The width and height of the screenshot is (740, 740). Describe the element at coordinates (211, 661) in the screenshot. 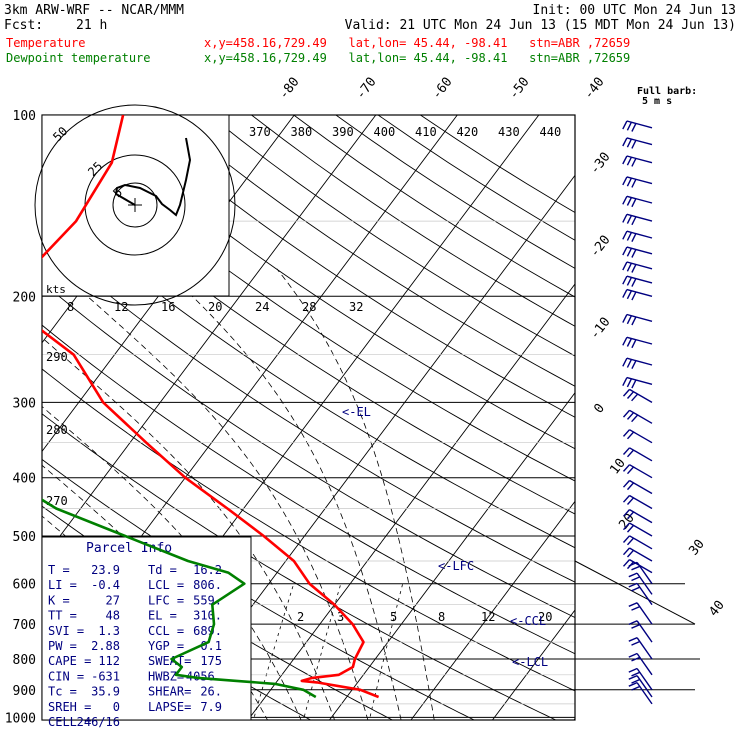

I see `parcel-value: 175` at that location.